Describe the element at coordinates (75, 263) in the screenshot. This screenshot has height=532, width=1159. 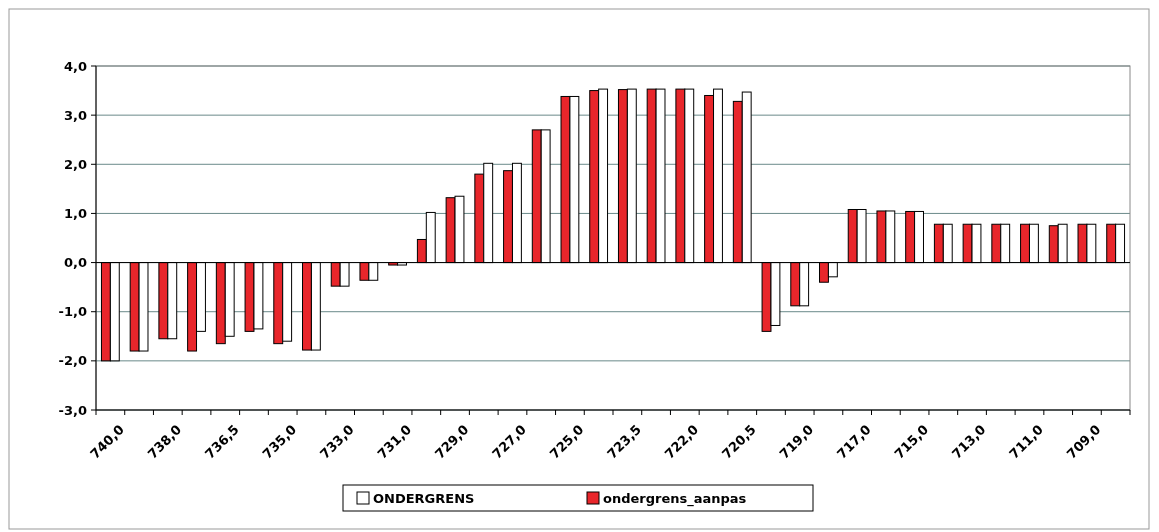
I see `y-tick-label: 0,0` at that location.